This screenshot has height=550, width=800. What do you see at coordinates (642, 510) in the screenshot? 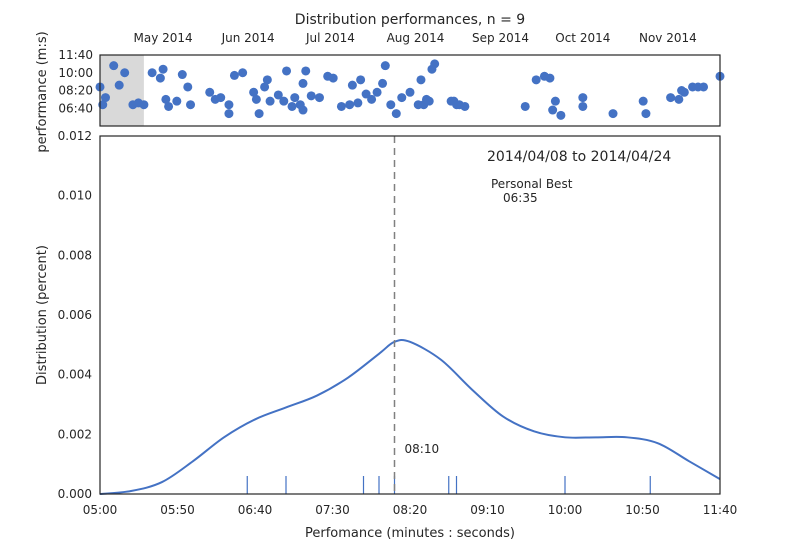
I see `distribution-x-tick-label: 10:50` at bounding box center [642, 510].